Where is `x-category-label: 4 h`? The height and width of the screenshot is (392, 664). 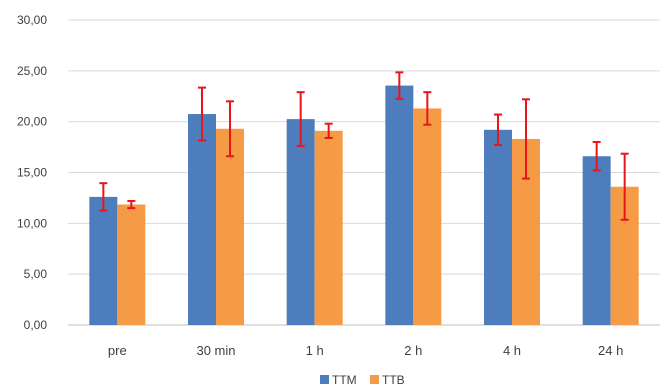
x-category-label: 4 h is located at coordinates (512, 350).